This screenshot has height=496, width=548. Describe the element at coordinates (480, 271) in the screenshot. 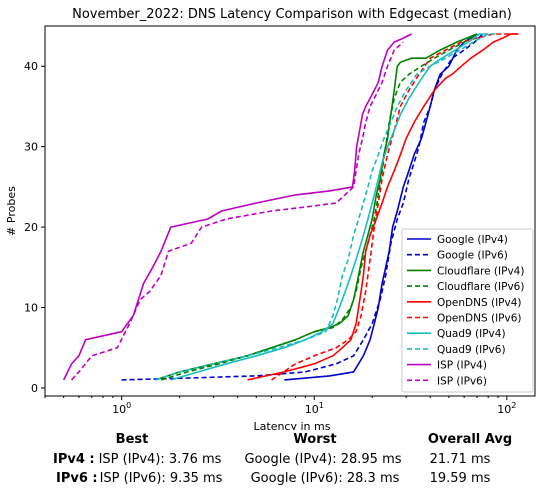

I see `legend-label: Cloudflare (IPv4)` at that location.